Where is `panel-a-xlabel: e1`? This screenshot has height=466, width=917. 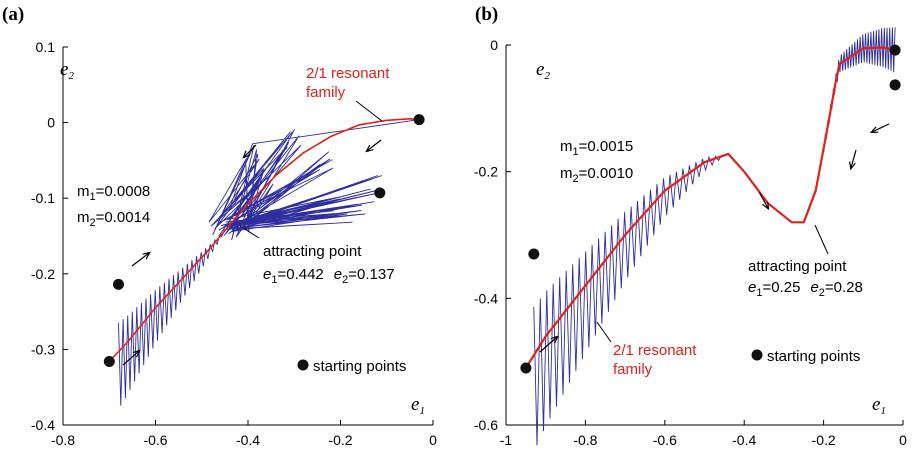 panel-a-xlabel: e1 is located at coordinates (418, 405).